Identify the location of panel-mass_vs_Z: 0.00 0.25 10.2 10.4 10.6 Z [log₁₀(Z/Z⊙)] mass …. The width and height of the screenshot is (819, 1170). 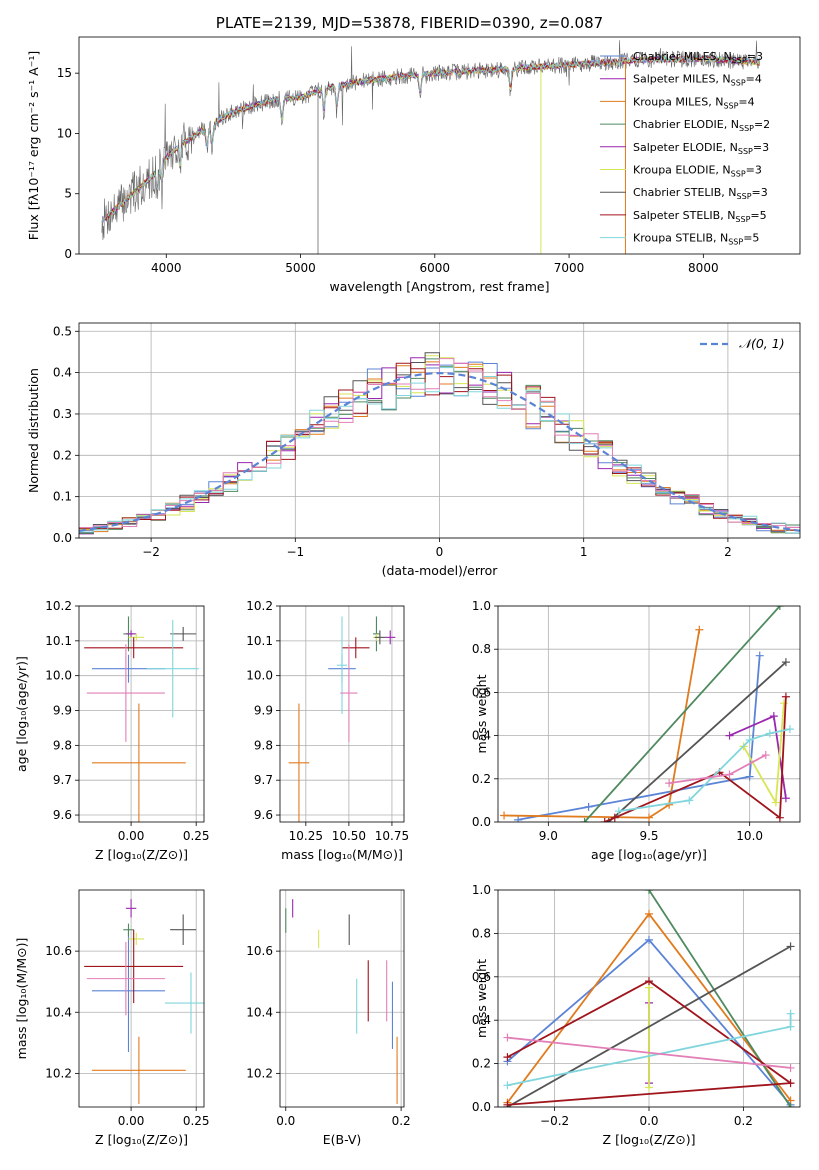
(112, 1018).